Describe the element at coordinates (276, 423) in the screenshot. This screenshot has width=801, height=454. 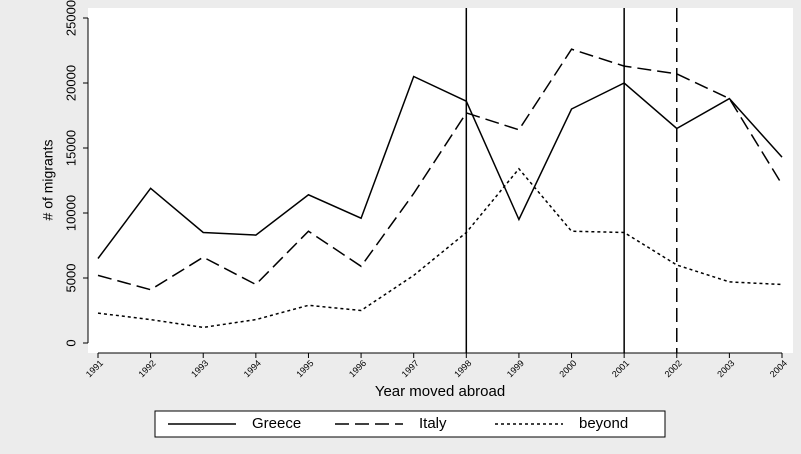
I see `legend-label: Greece` at that location.